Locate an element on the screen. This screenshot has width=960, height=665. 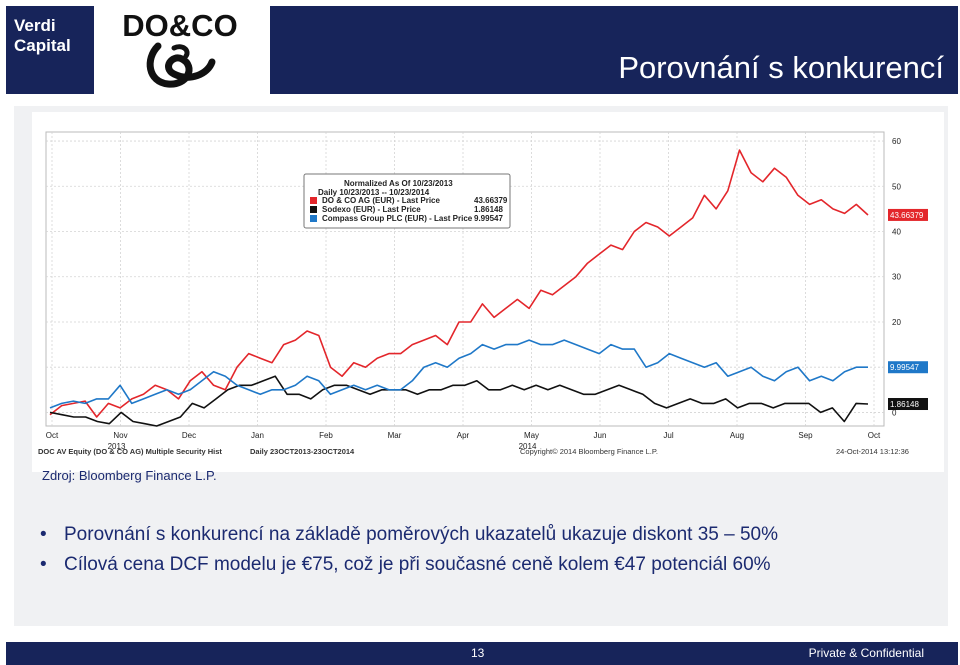
x-year-label: 2013 is located at coordinates (117, 446).